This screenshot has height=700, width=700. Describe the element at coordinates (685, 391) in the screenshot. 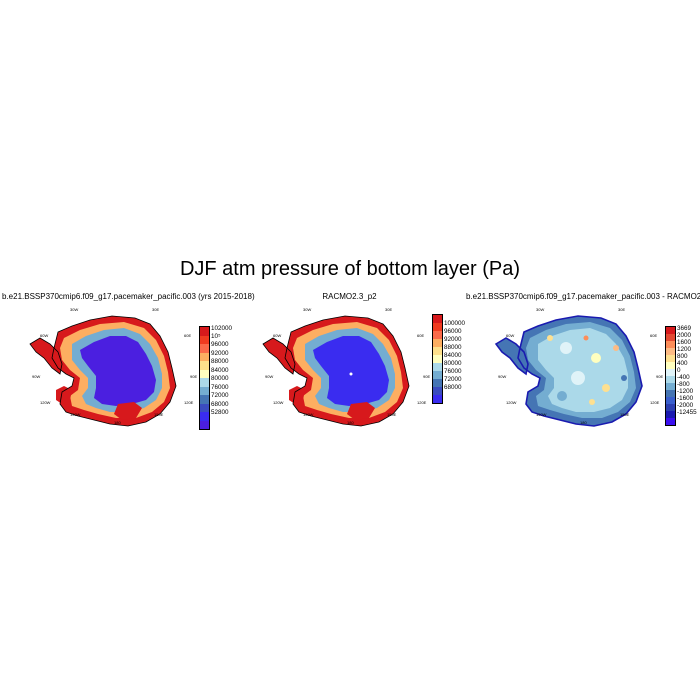

I see `colorbar-label: -1200` at that location.